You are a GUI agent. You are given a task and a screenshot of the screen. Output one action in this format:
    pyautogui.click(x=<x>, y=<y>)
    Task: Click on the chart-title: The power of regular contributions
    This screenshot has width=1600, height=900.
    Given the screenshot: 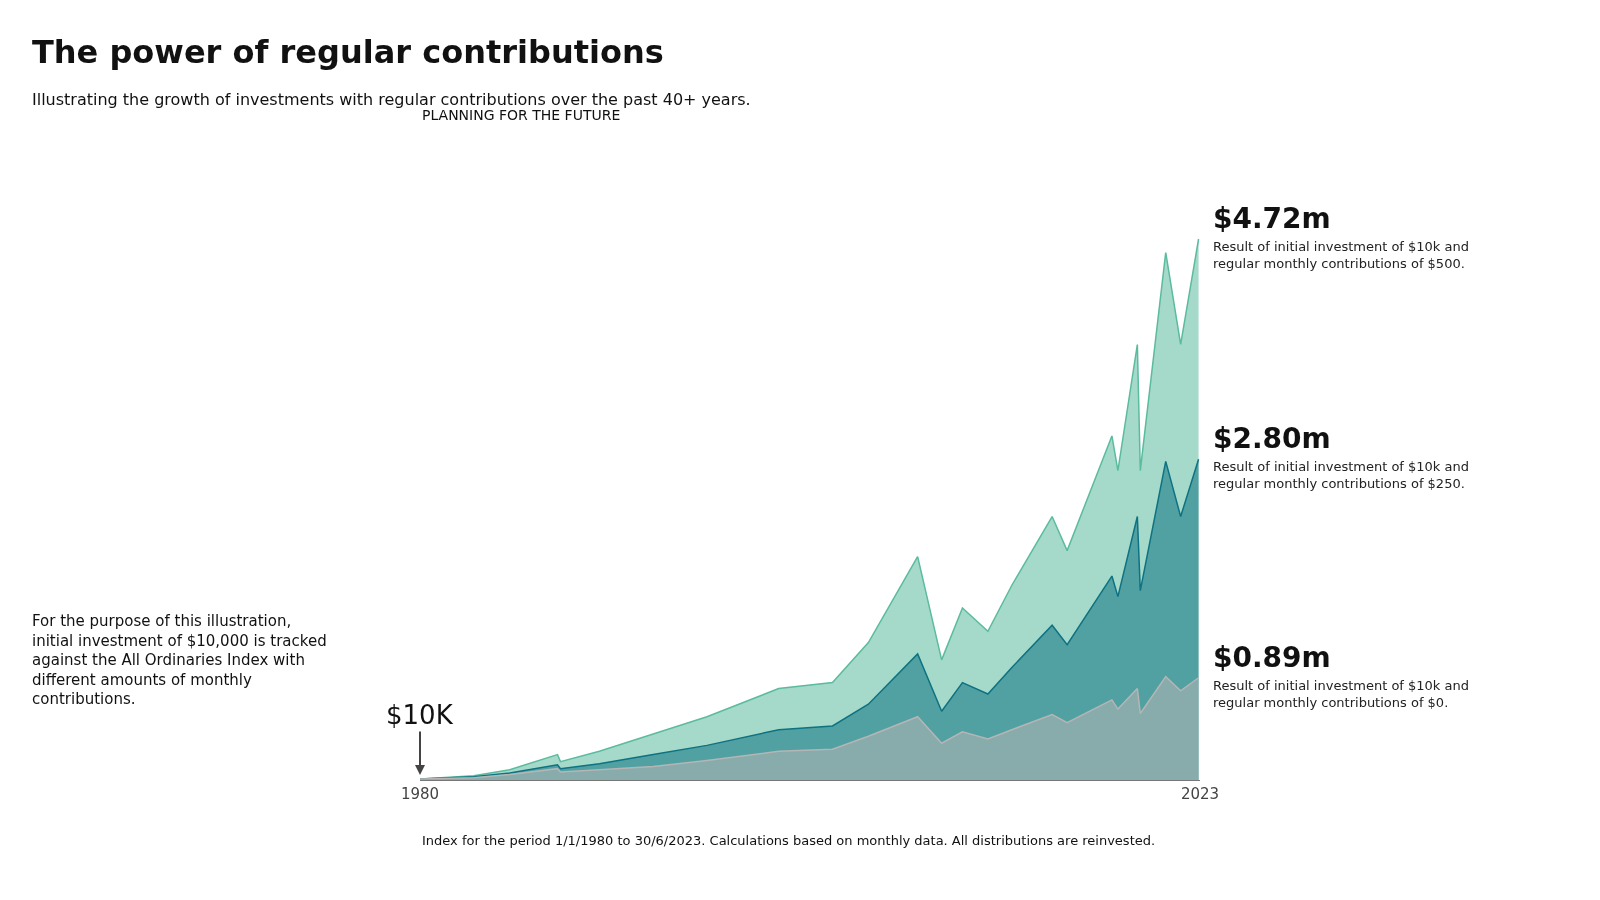 What is the action you would take?
    pyautogui.click(x=348, y=52)
    